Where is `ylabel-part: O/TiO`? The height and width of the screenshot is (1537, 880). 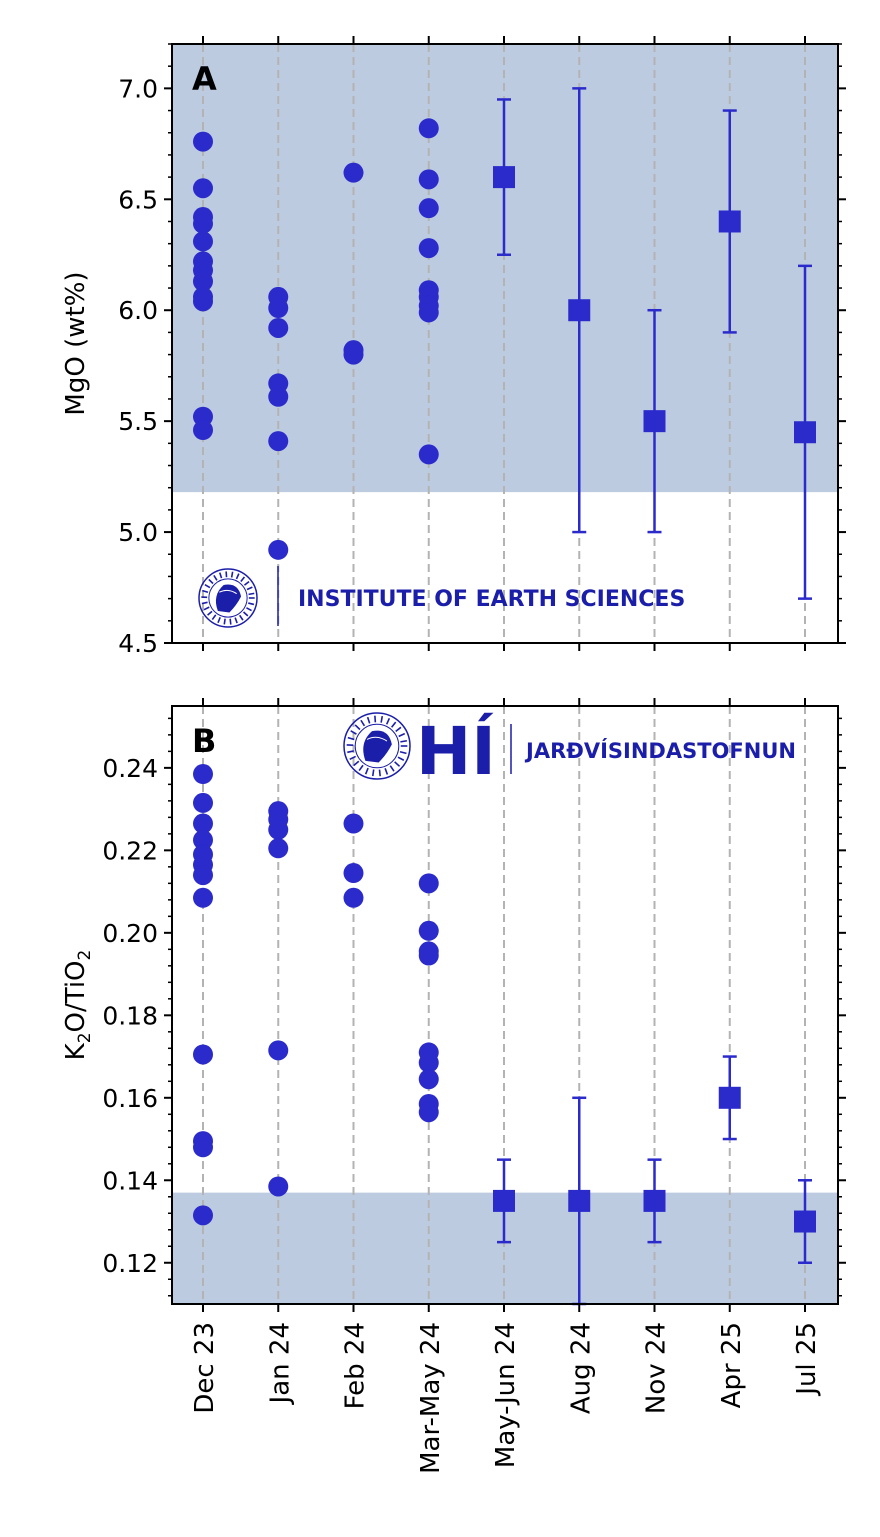 ylabel-part: O/TiO is located at coordinates (76, 996).